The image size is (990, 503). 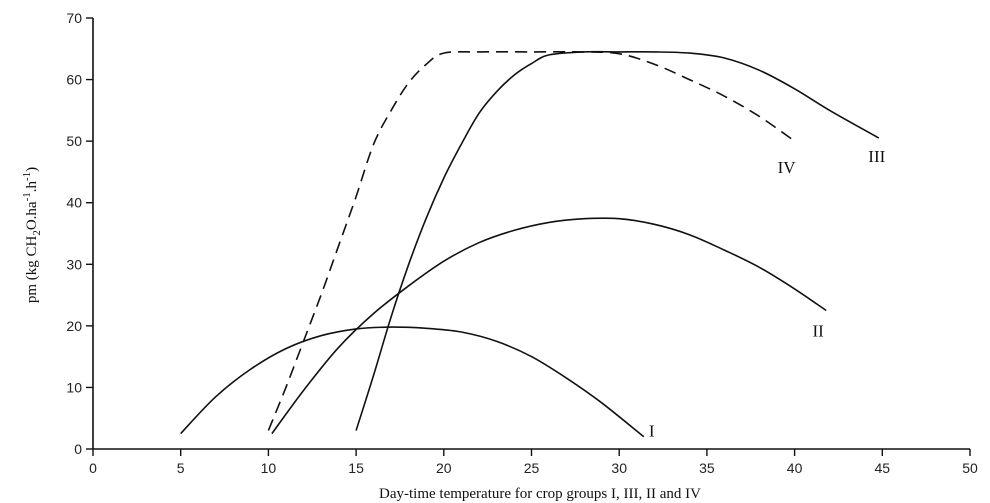 I want to click on x-tick-label: 35, so click(x=707, y=468).